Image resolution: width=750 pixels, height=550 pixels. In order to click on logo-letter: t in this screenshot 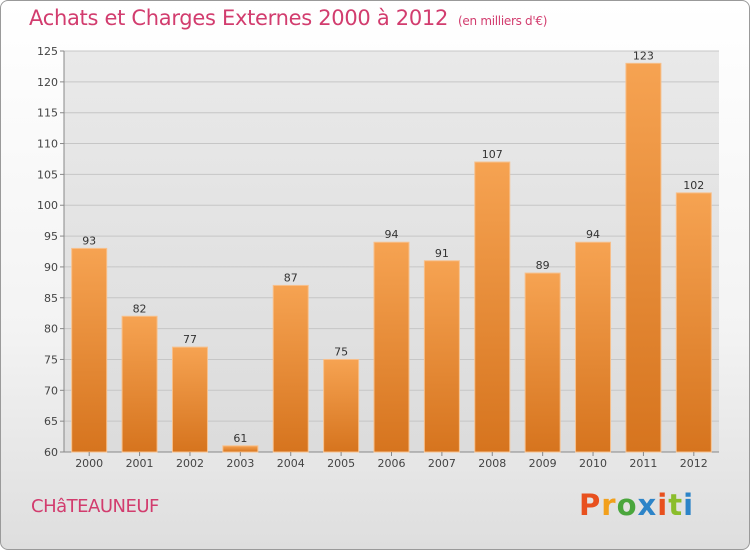, I will do `click(676, 505)`.